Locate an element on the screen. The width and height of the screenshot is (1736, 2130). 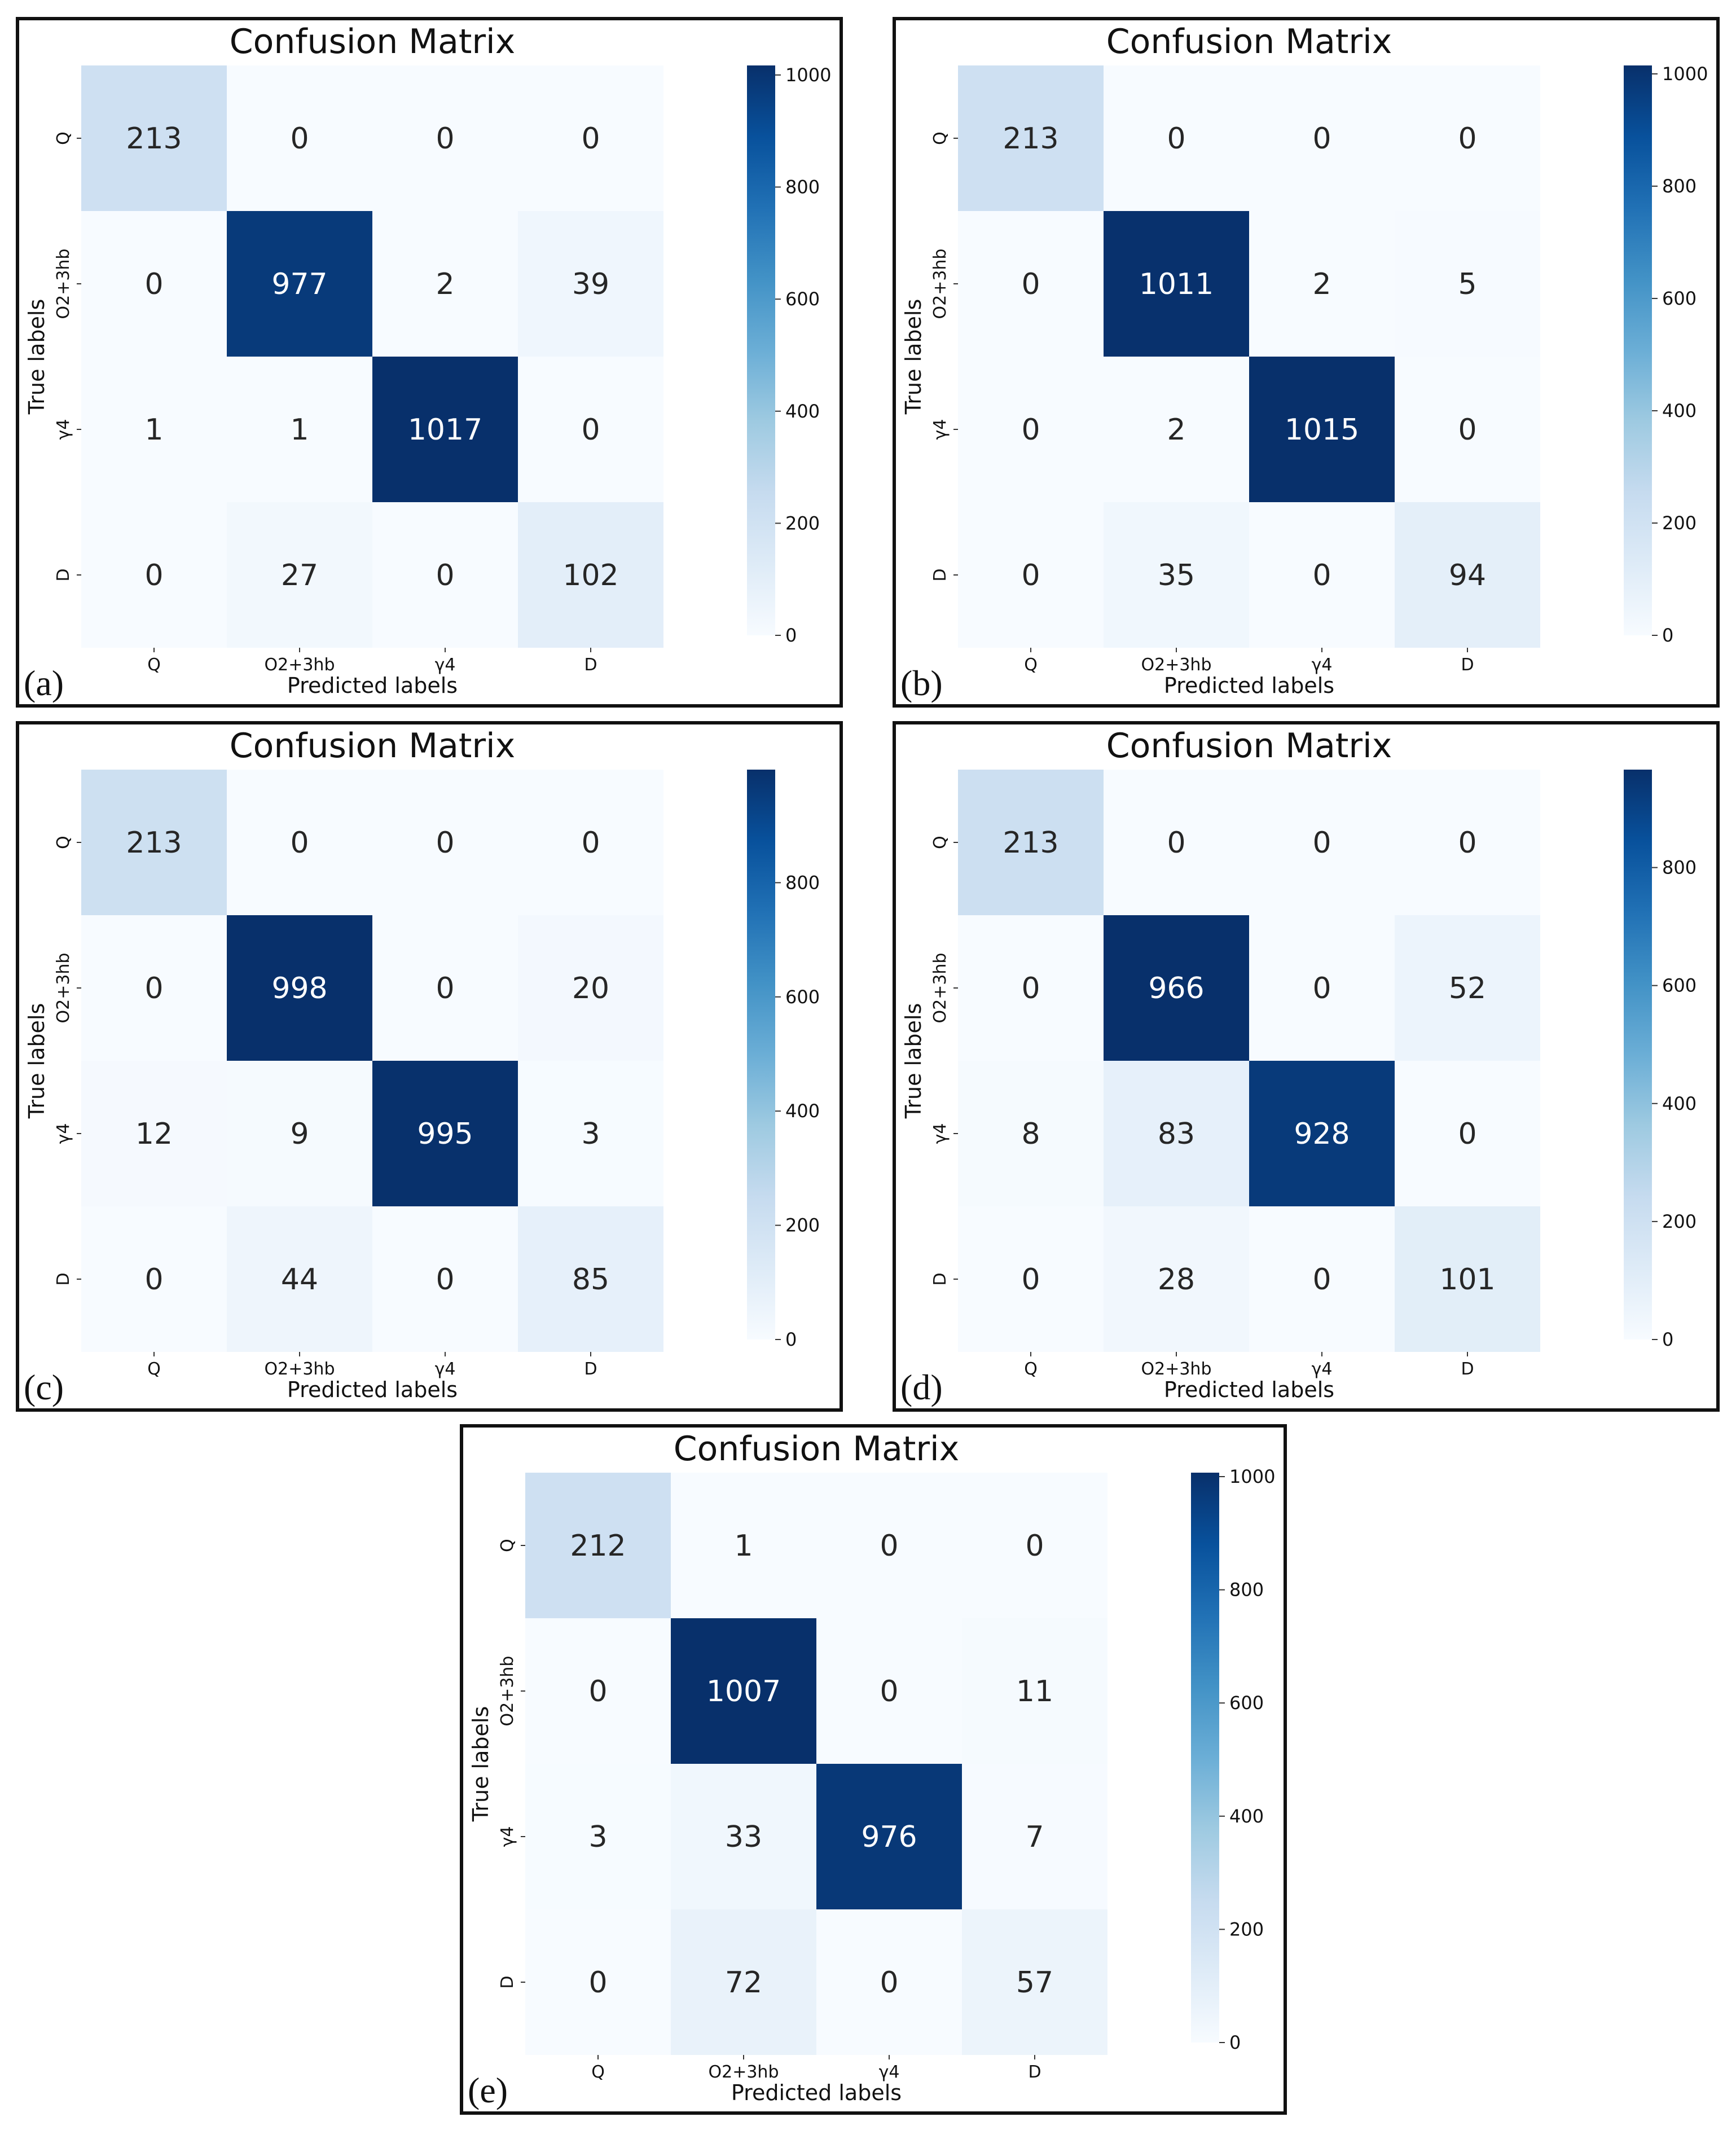
cell-value-label: 977 is located at coordinates (299, 284).